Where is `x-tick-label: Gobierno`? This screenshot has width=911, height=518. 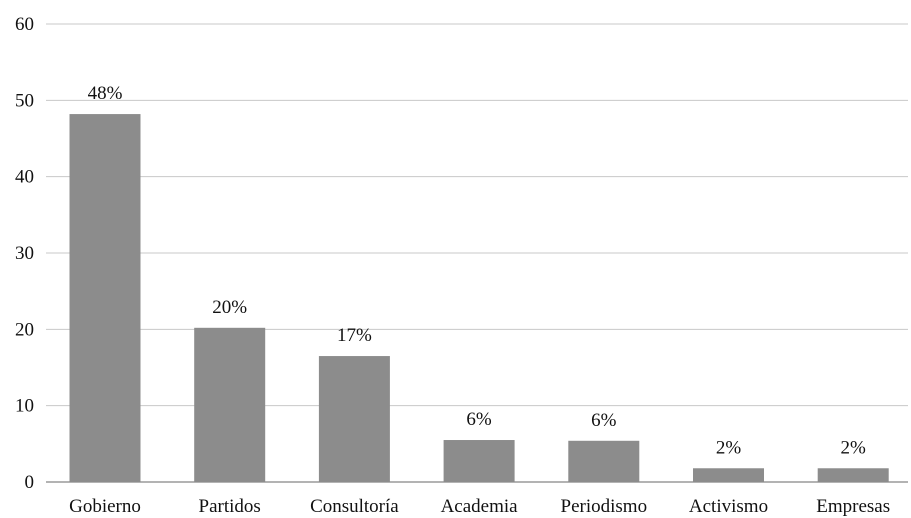
x-tick-label: Gobierno is located at coordinates (105, 506).